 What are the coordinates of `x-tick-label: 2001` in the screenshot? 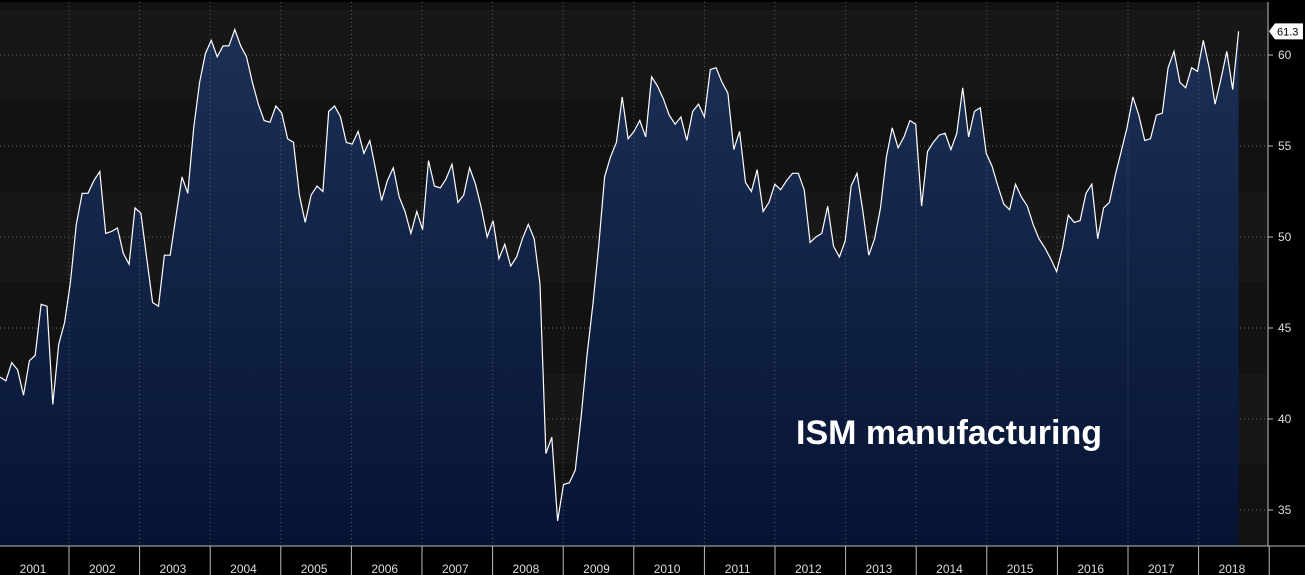 It's located at (33, 568).